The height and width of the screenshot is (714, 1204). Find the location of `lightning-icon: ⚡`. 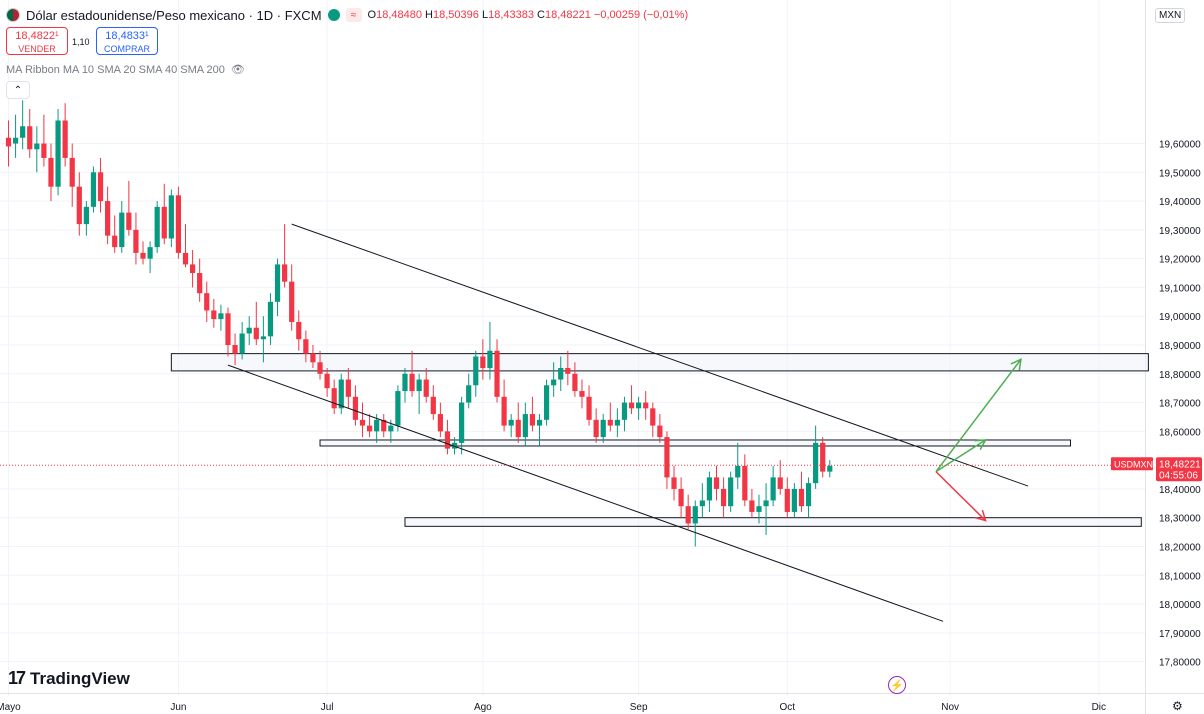

lightning-icon: ⚡ is located at coordinates (897, 685).